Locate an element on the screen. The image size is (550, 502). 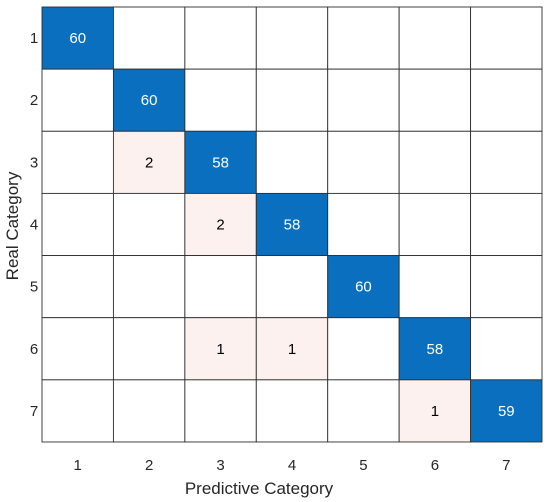
cell-value-r4-c4: 58 is located at coordinates (292, 224).